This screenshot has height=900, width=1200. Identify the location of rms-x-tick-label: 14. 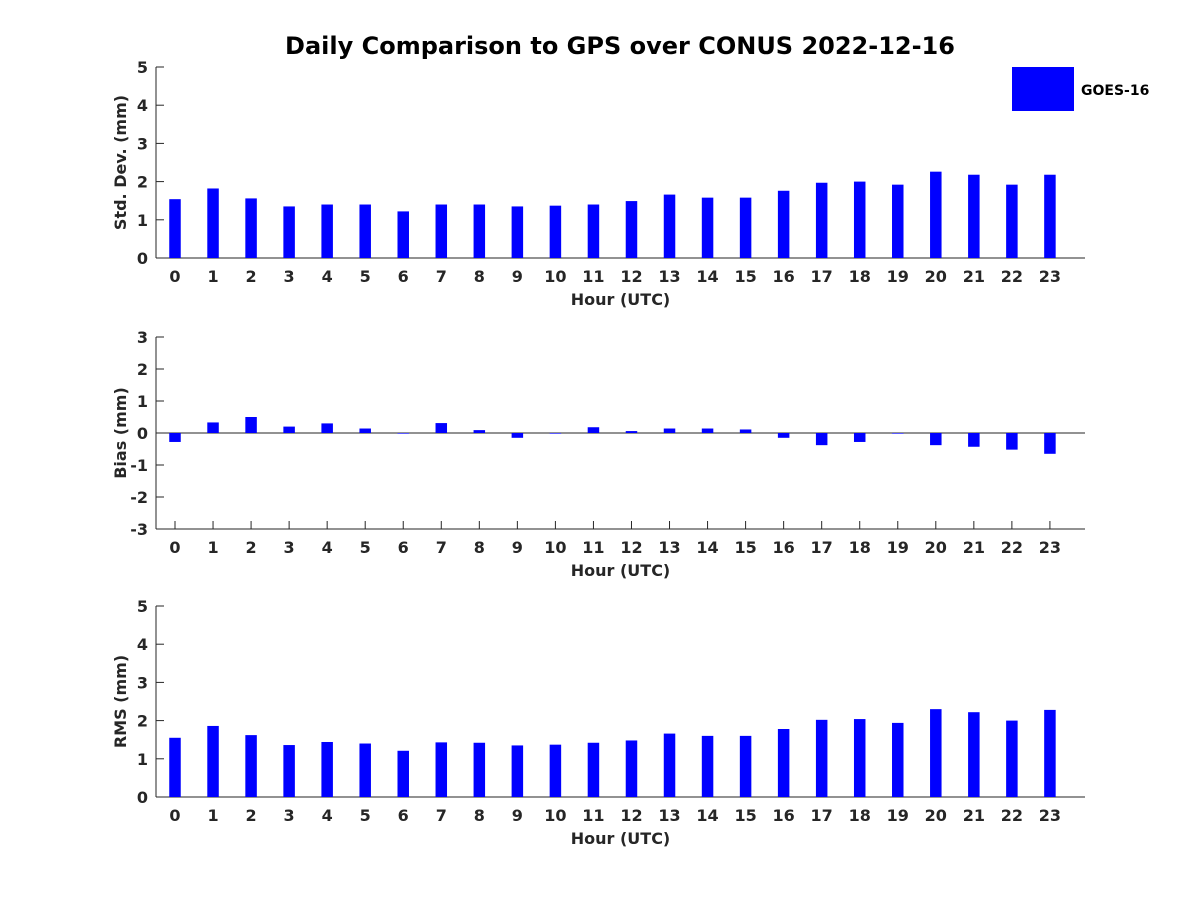
(707, 815).